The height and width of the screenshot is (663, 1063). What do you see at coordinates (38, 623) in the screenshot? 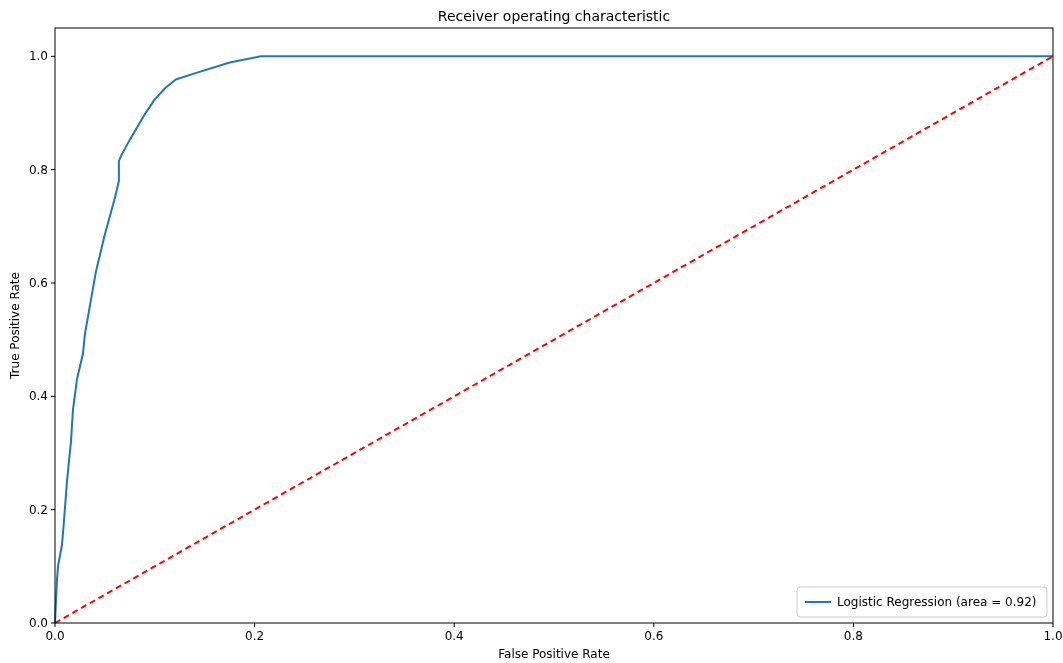
I see `y-tick-label: 0.0` at bounding box center [38, 623].